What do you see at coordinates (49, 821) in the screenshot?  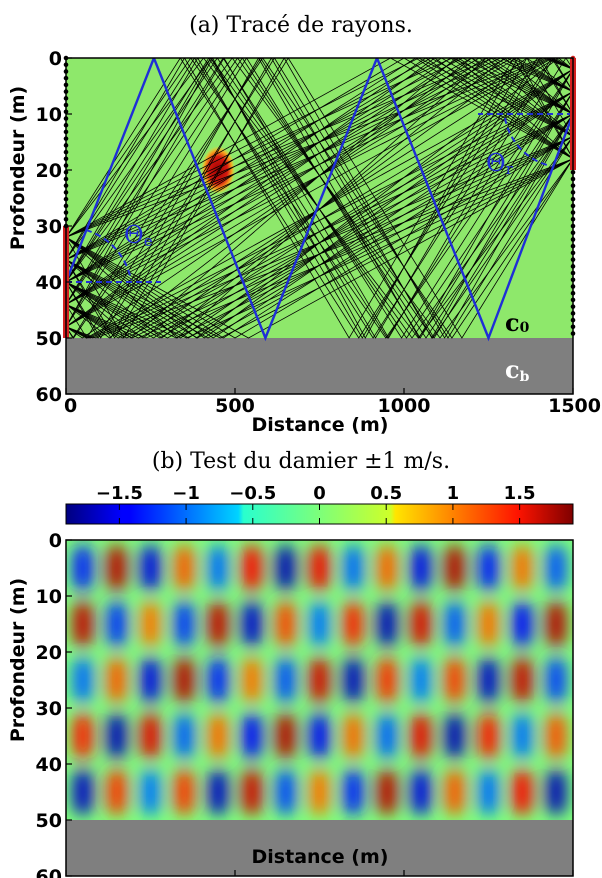 I see `y-tick-label: 50` at bounding box center [49, 821].